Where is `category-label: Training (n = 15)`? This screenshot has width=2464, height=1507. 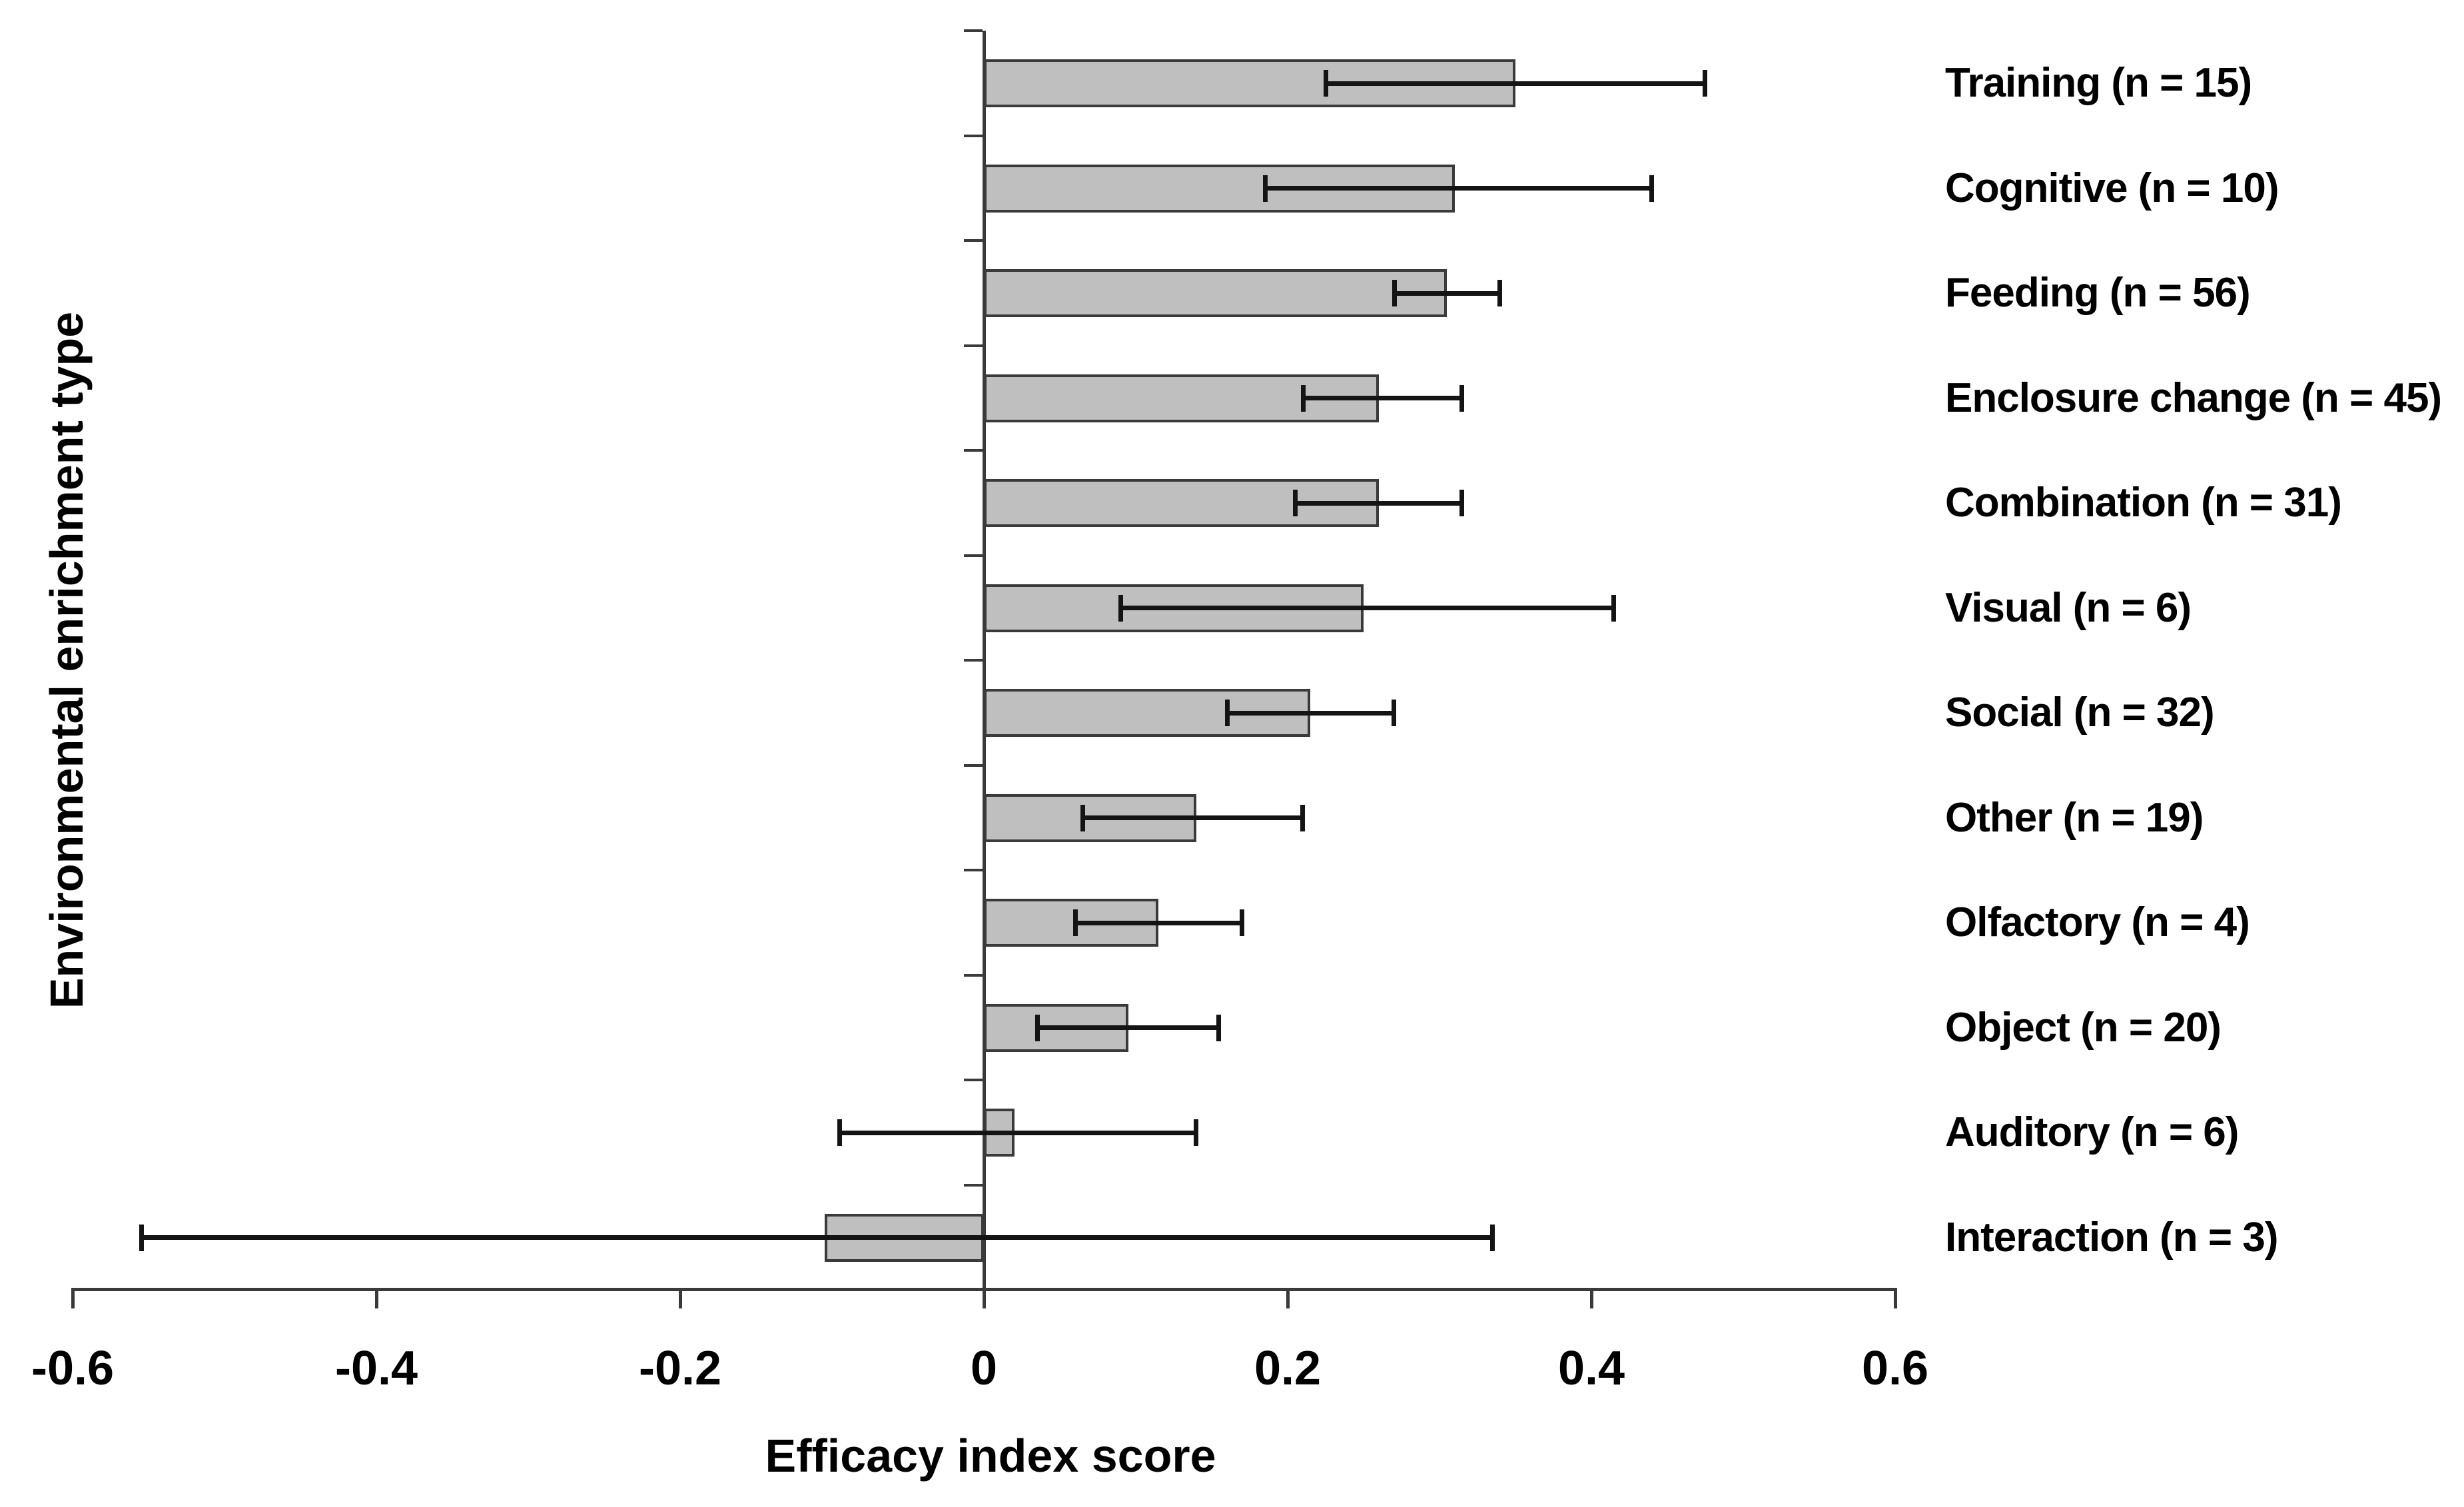
category-label: Training (n = 15) is located at coordinates (2098, 83).